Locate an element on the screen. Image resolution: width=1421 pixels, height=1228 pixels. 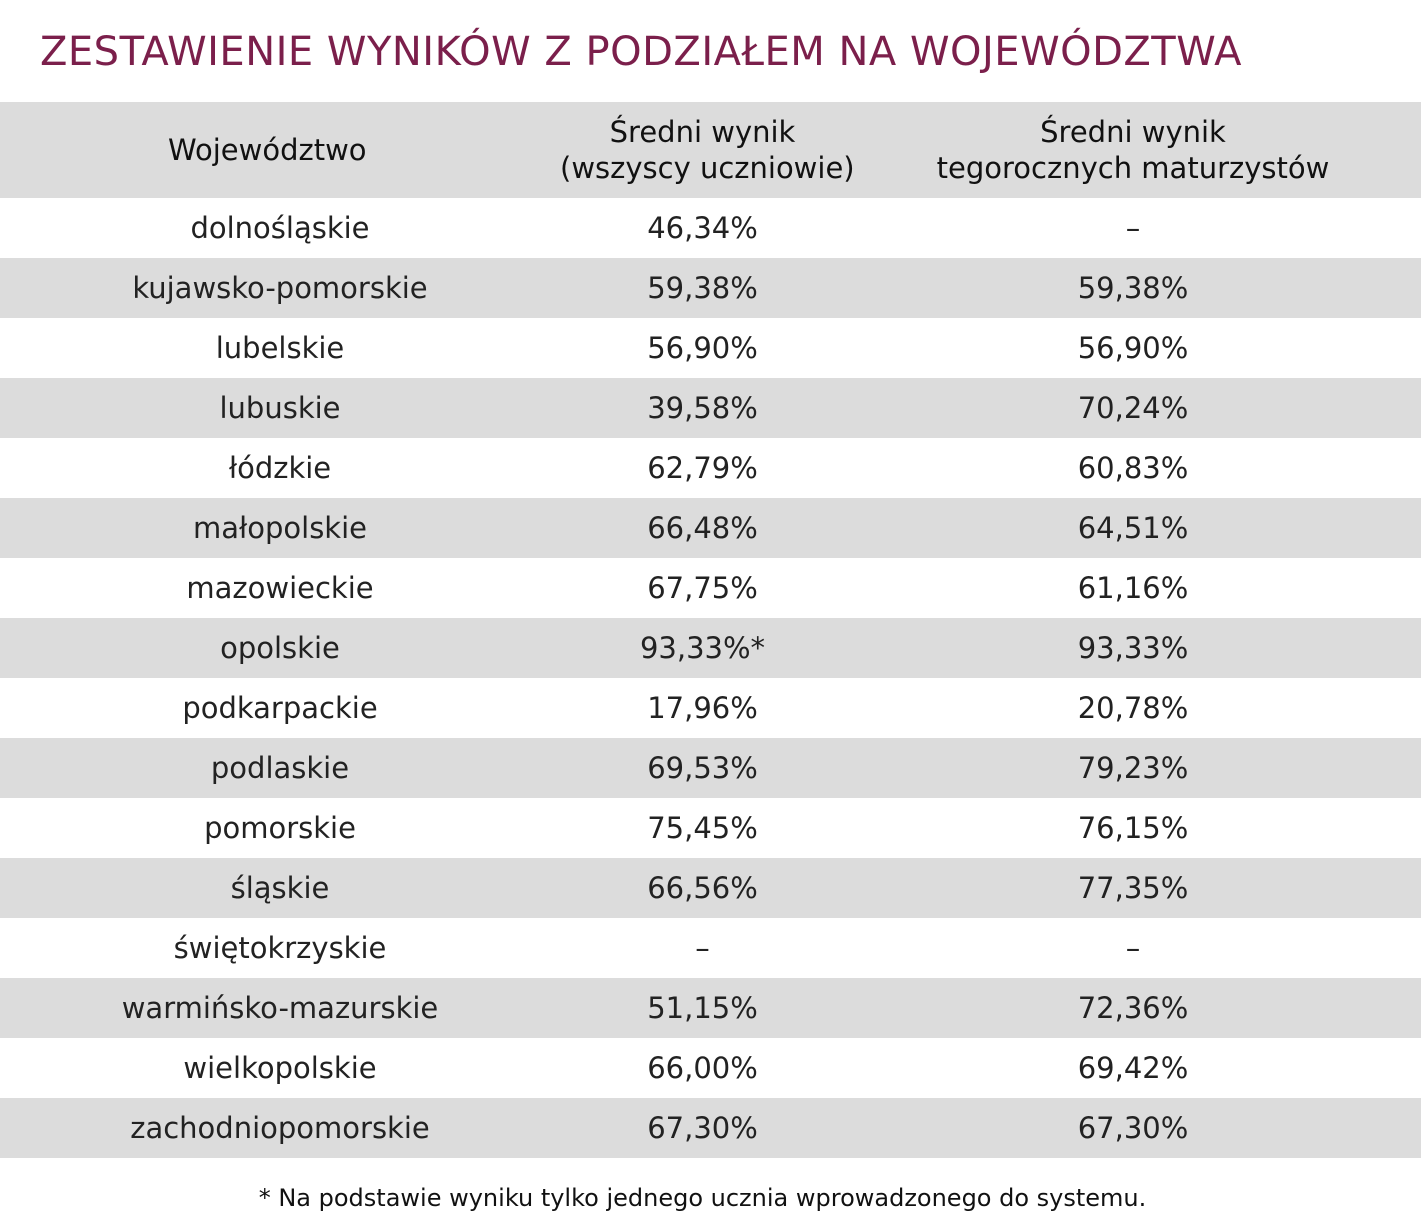
avg-graduates-cell: 59,38% is located at coordinates (1133, 288).